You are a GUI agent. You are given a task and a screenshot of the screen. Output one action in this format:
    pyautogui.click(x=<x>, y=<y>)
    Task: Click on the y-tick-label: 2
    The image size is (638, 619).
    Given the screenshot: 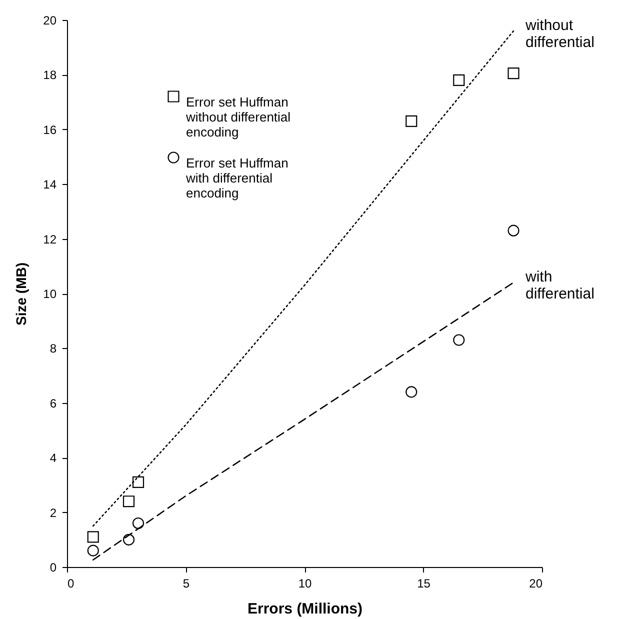 What is the action you would take?
    pyautogui.click(x=53, y=513)
    